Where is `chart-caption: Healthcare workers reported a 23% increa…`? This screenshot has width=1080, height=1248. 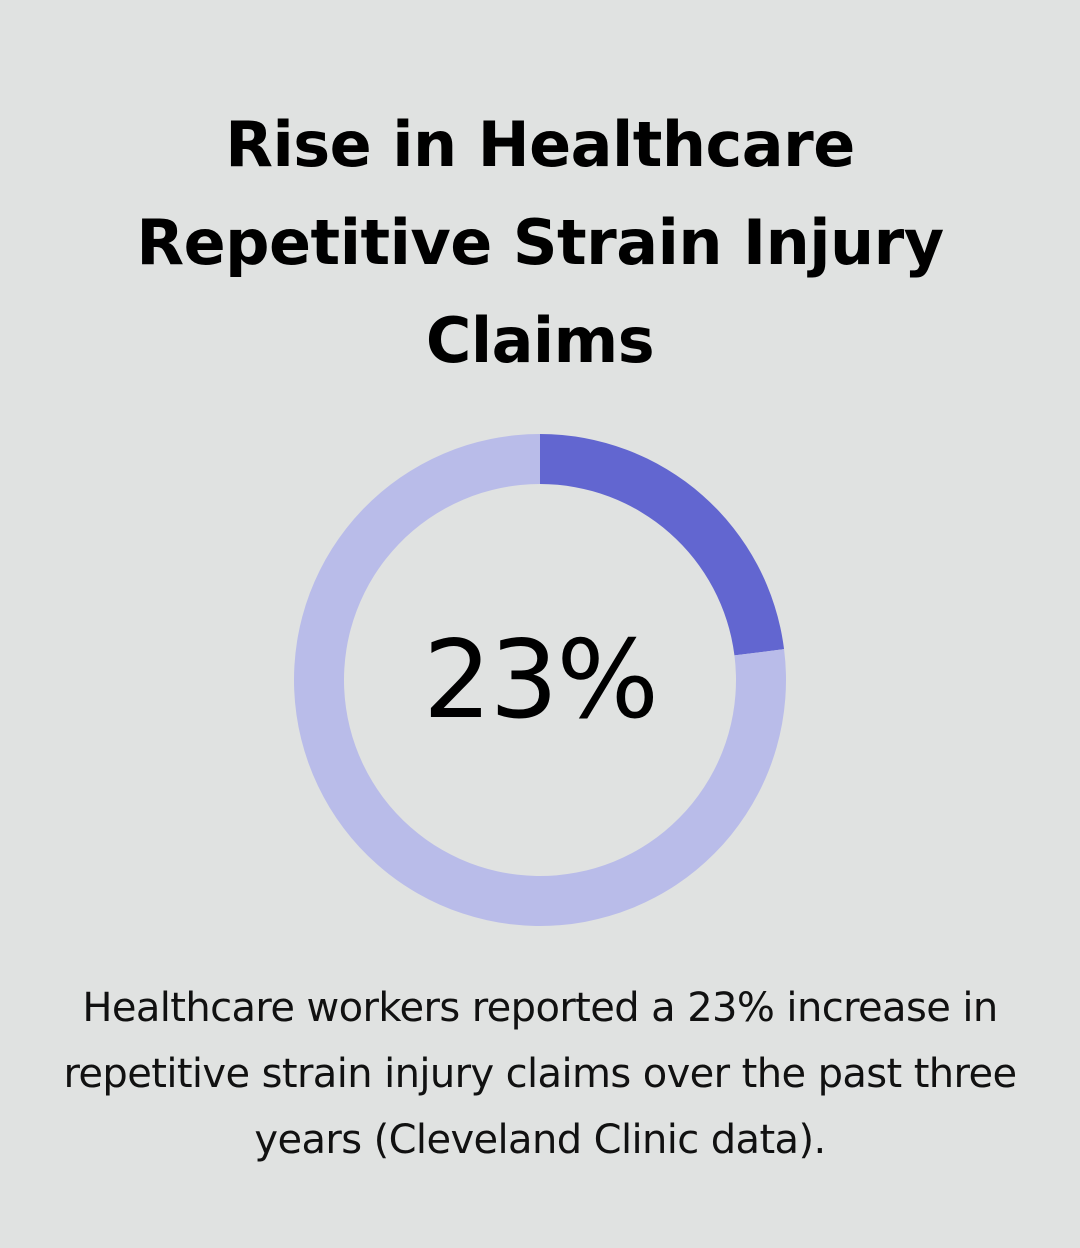 chart-caption: Healthcare workers reported a 23% increa… is located at coordinates (540, 1074).